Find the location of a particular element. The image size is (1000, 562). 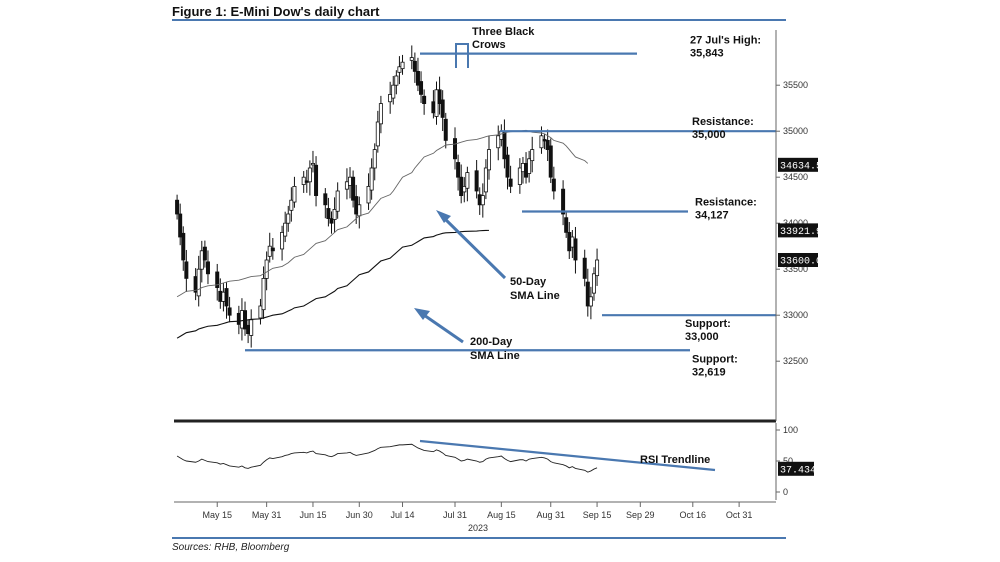

date-tick-label: Jul 14 is located at coordinates (403, 515).